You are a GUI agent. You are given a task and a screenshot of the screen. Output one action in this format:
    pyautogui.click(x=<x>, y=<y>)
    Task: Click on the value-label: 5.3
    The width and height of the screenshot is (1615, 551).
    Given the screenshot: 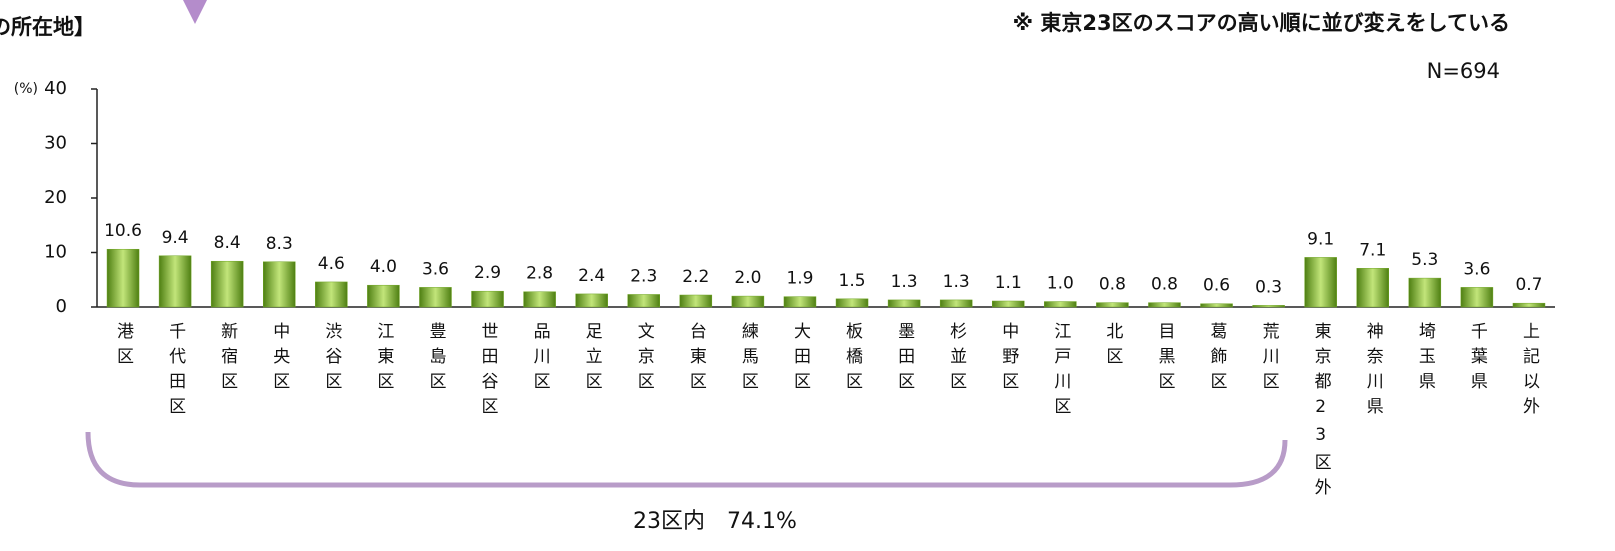 What is the action you would take?
    pyautogui.click(x=1424, y=260)
    